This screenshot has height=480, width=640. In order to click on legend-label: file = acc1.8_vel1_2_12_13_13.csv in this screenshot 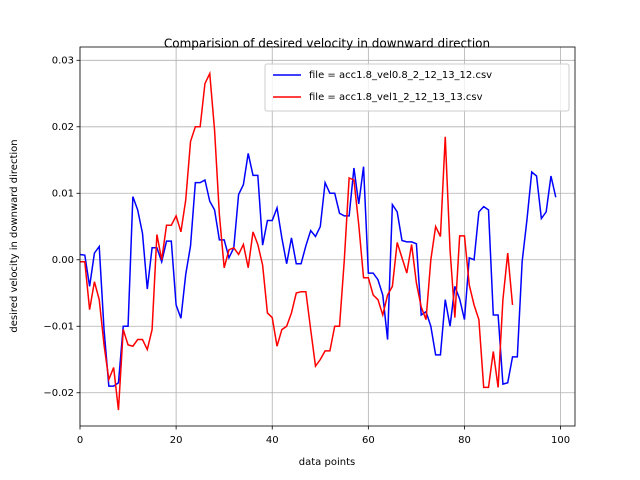, I will do `click(396, 97)`.